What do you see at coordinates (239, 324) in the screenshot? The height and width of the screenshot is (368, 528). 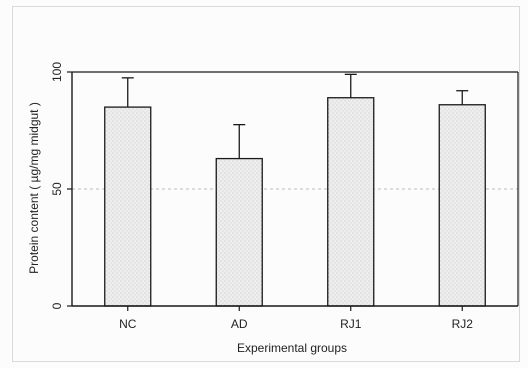 I see `x-tick-label-ad: AD` at bounding box center [239, 324].